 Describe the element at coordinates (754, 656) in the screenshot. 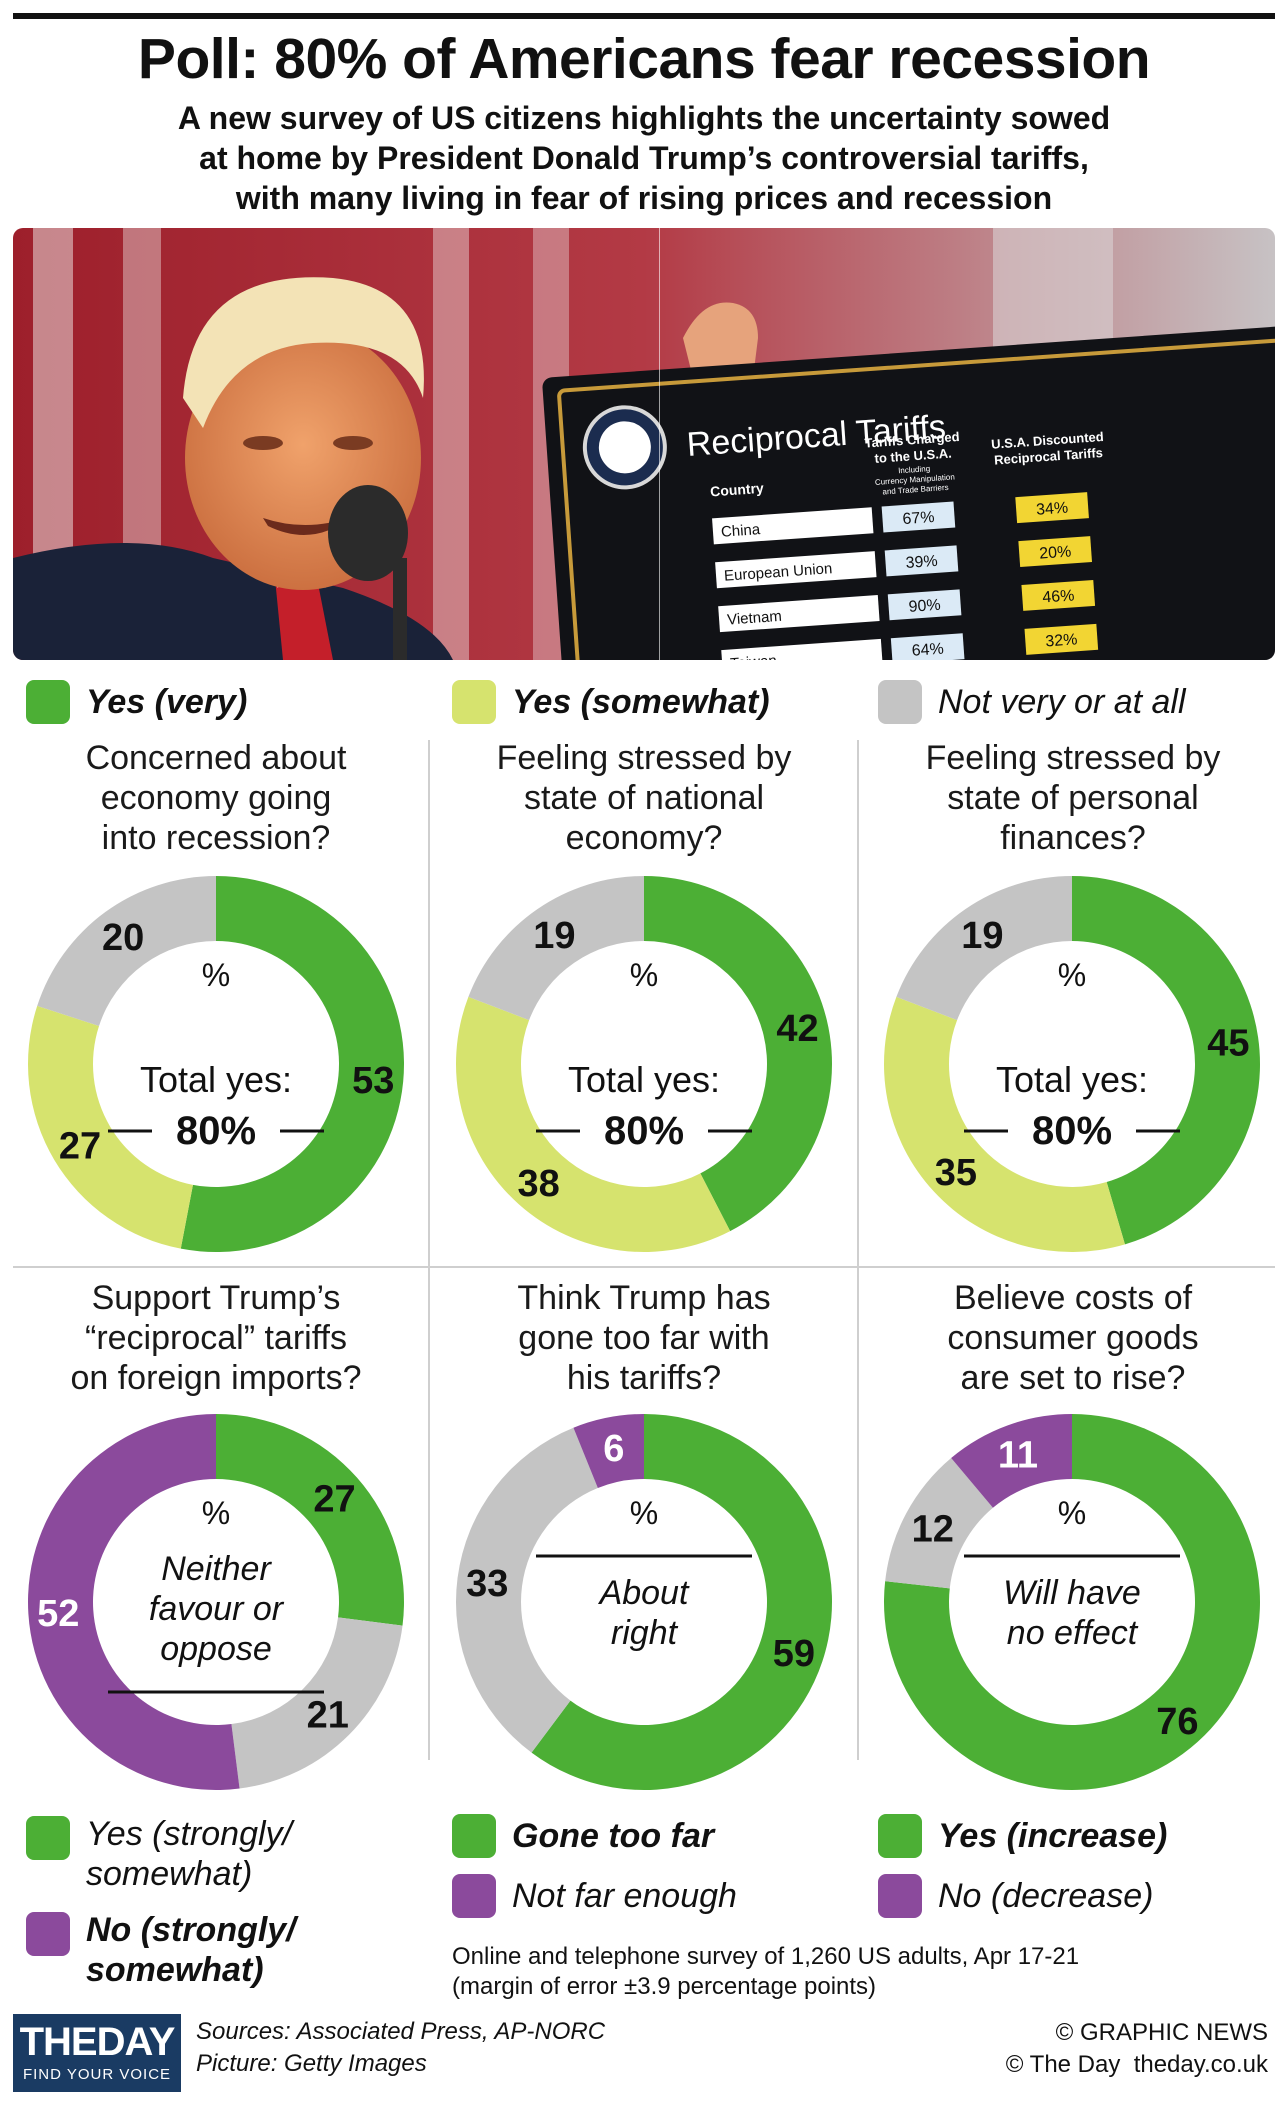

I see `board-row-country: Taiwan` at that location.